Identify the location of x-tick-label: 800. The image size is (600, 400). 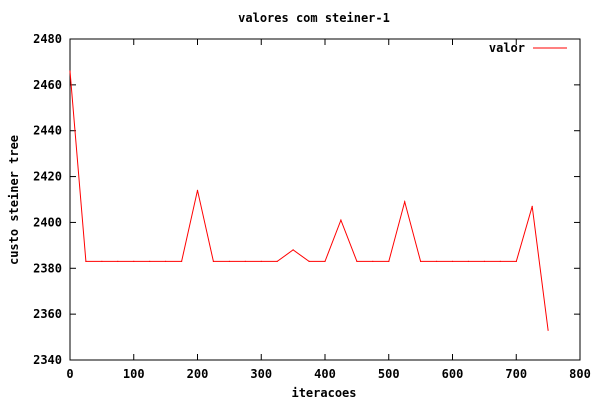
(580, 374).